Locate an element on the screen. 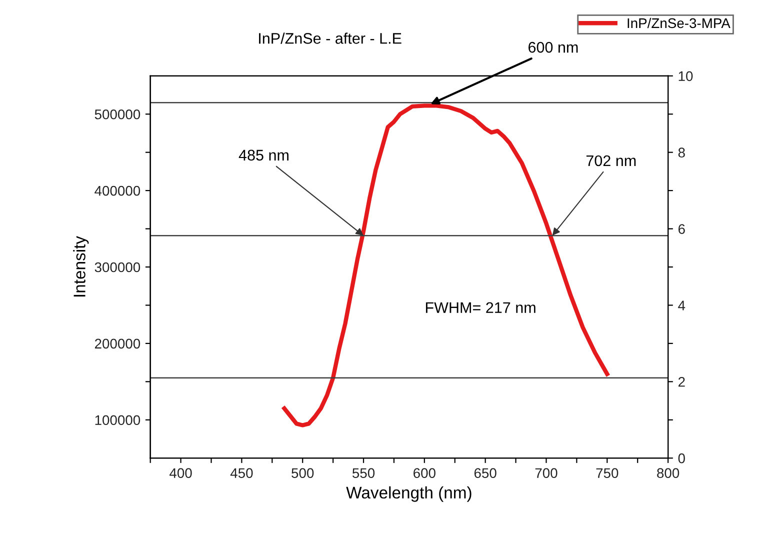 The image size is (767, 546). x-tick-label: 500 is located at coordinates (303, 473).